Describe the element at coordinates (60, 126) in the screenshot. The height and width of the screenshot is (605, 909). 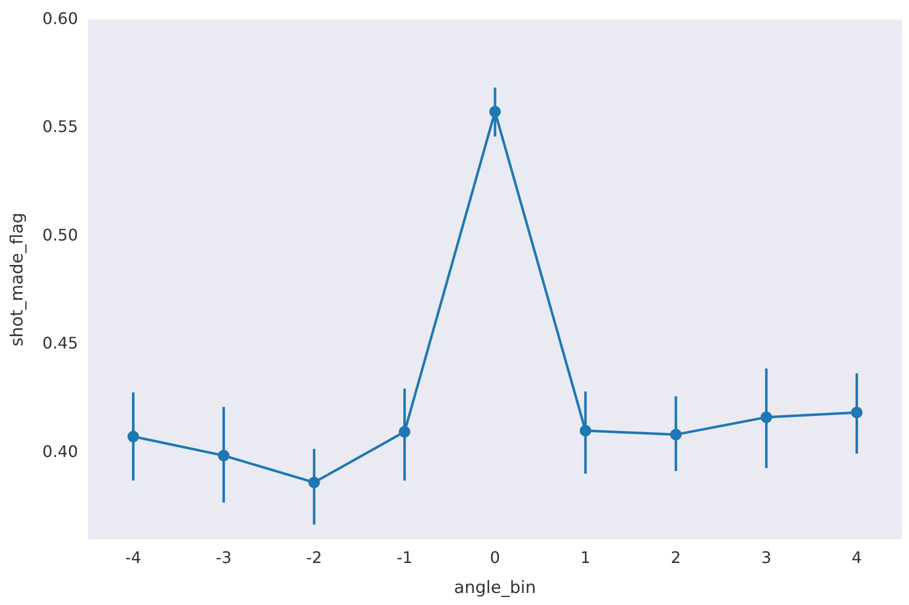
I see `y-tick-label: 0.55` at that location.